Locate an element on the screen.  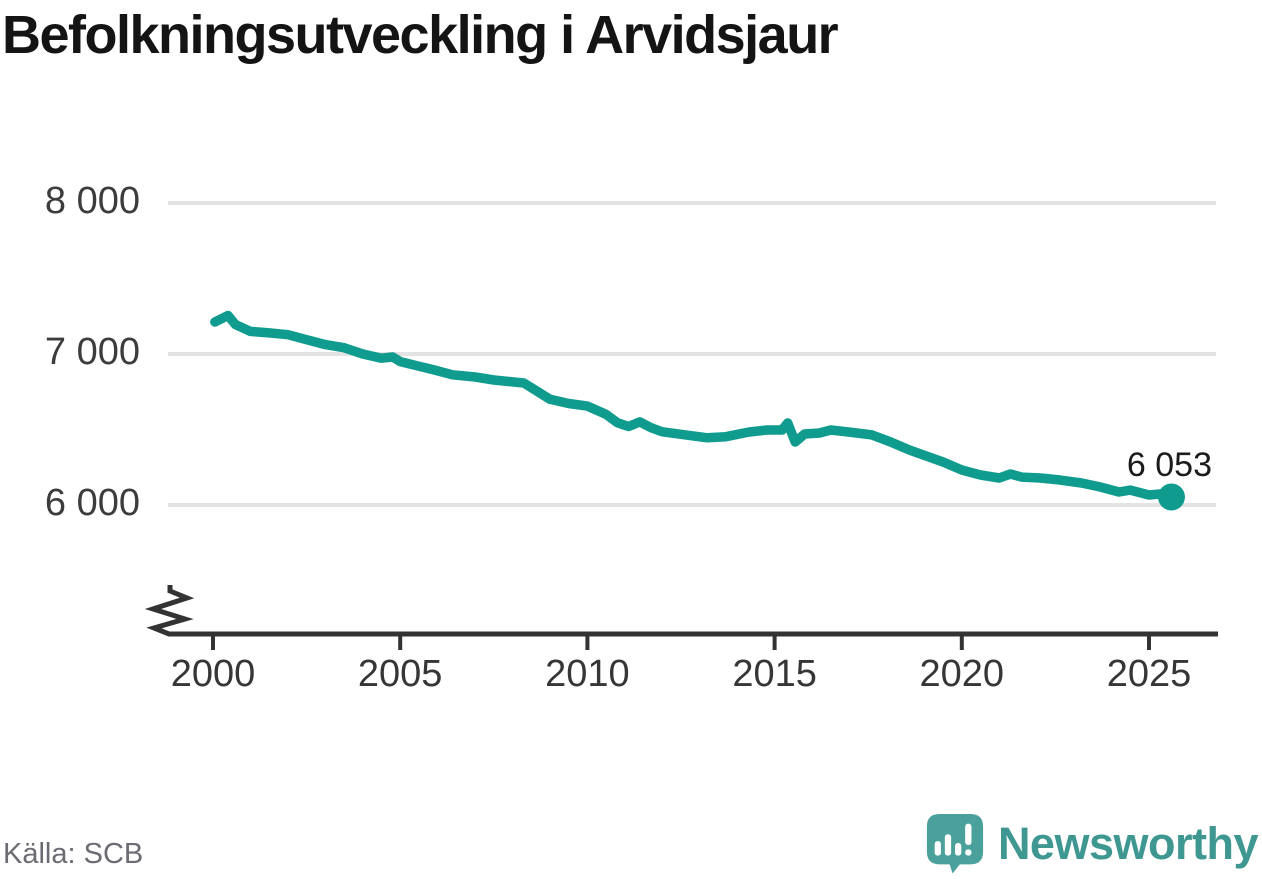
y-tick-label-6000: 6 000 is located at coordinates (92, 503).